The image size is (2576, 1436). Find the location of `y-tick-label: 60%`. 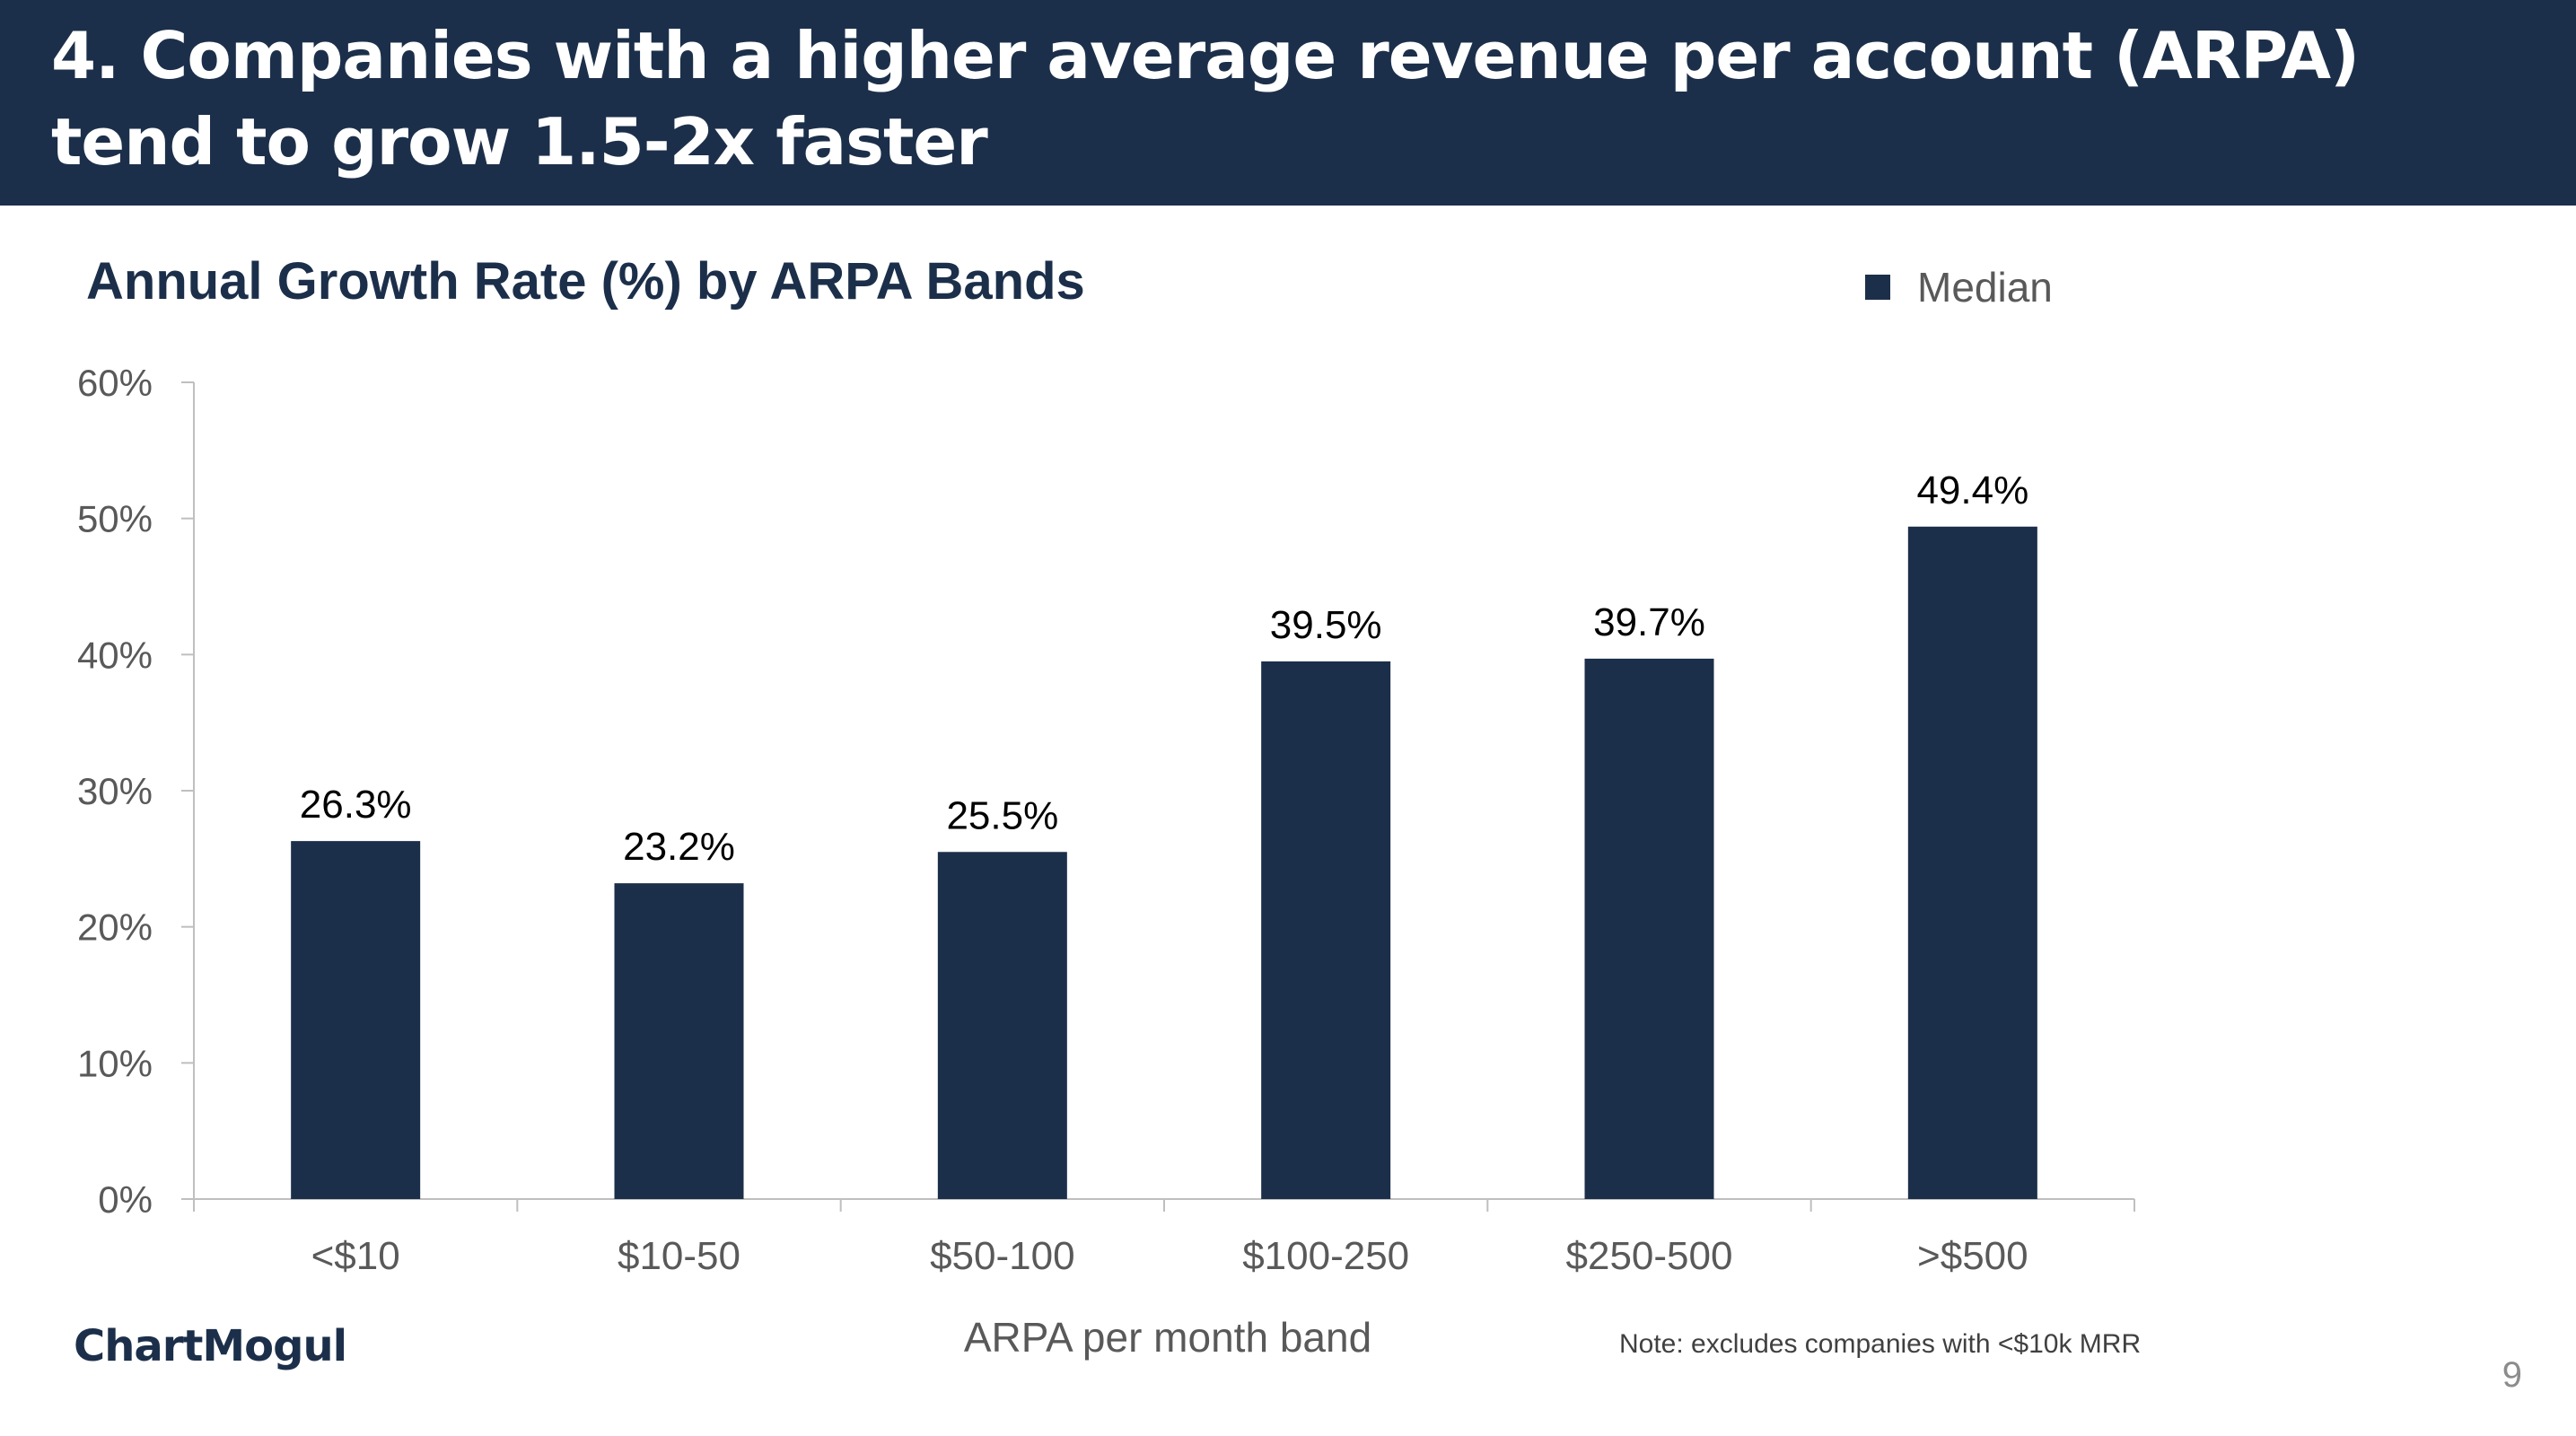

y-tick-label: 60% is located at coordinates (115, 383).